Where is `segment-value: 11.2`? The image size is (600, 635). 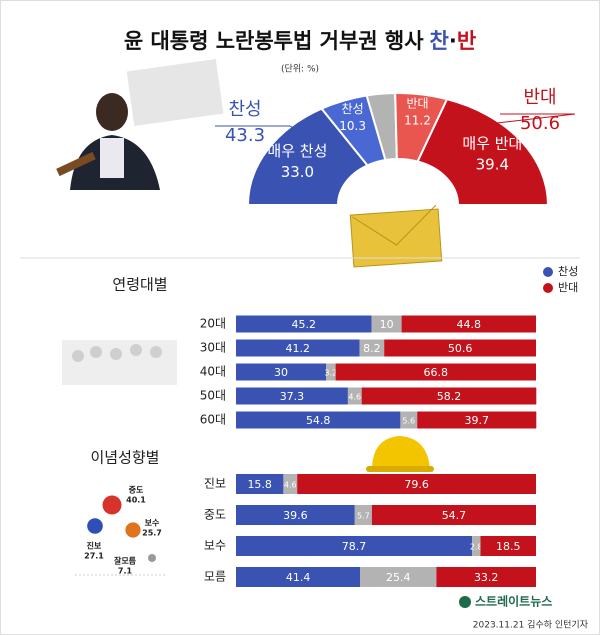 segment-value: 11.2 is located at coordinates (417, 121).